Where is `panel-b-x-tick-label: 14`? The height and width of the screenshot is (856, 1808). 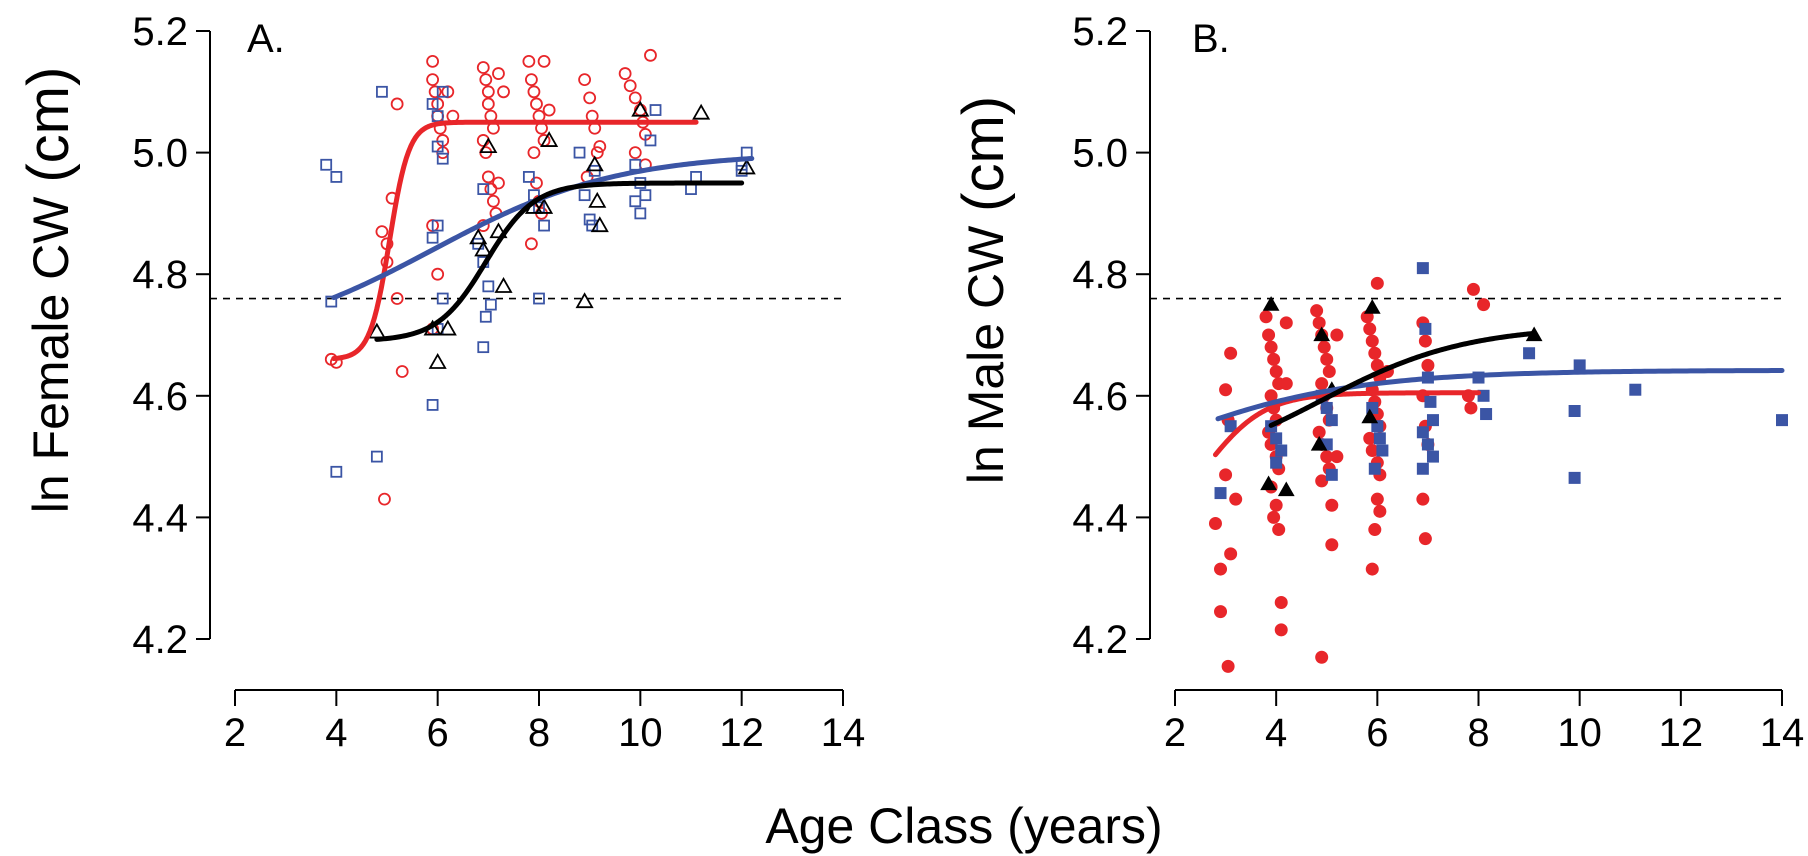
panel-b-x-tick-label: 14 is located at coordinates (1782, 733).